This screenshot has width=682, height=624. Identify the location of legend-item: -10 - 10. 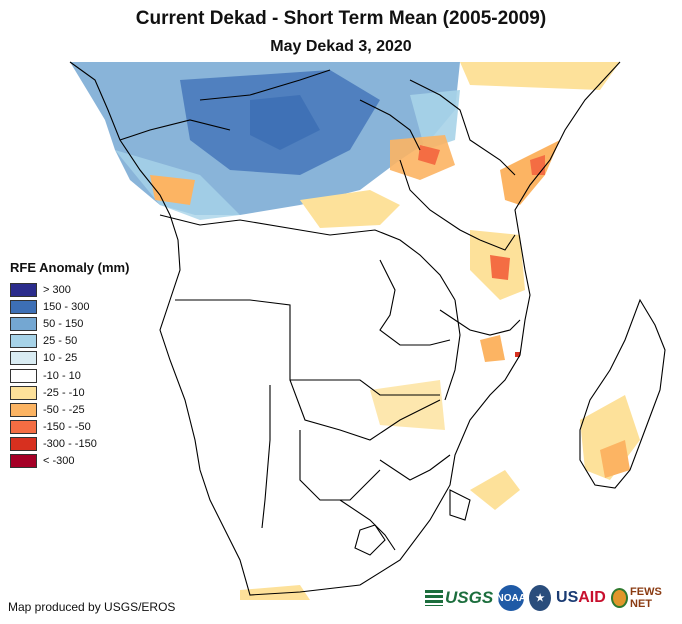
(69, 375).